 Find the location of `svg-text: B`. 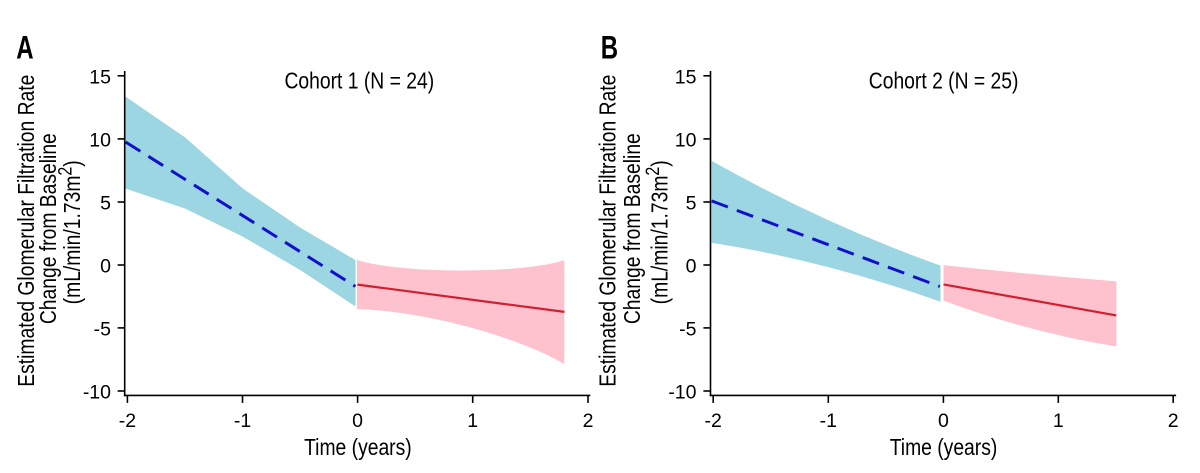

svg-text: B is located at coordinates (609, 47).